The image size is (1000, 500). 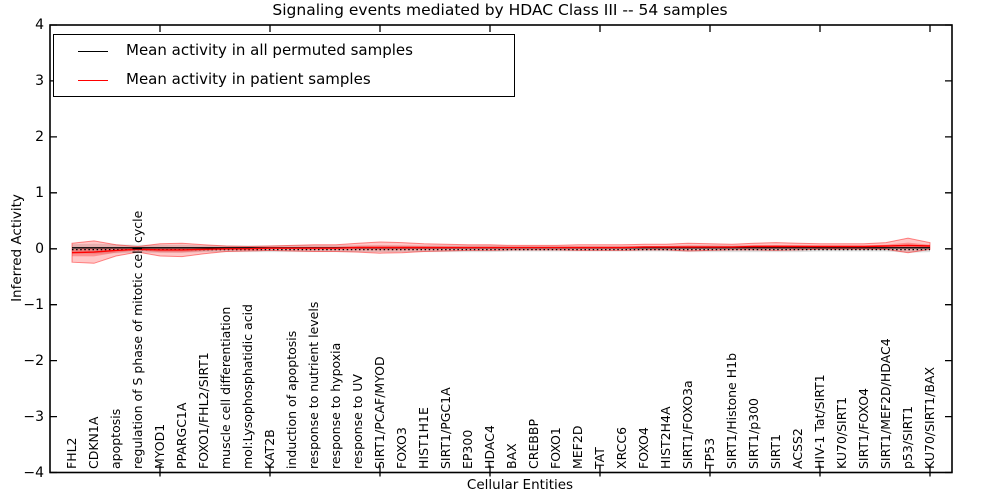 What do you see at coordinates (39, 192) in the screenshot?
I see `y-tick-label: 1` at bounding box center [39, 192].